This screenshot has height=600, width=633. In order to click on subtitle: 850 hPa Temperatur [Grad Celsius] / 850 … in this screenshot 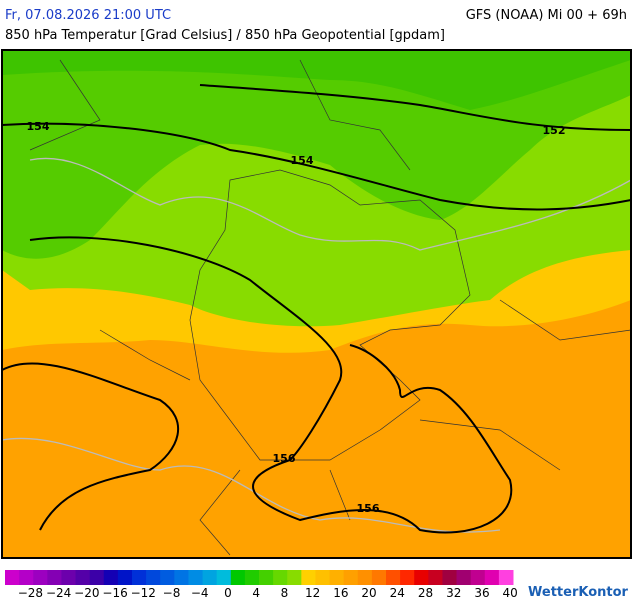, I will do `click(225, 35)`.